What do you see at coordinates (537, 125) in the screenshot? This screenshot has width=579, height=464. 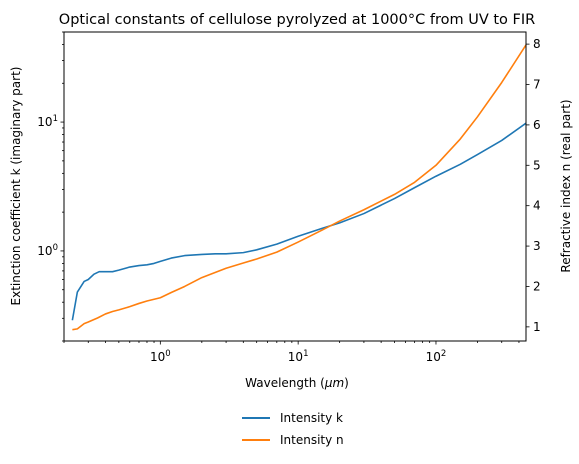 I see `y-right-tick-label: 6` at bounding box center [537, 125].